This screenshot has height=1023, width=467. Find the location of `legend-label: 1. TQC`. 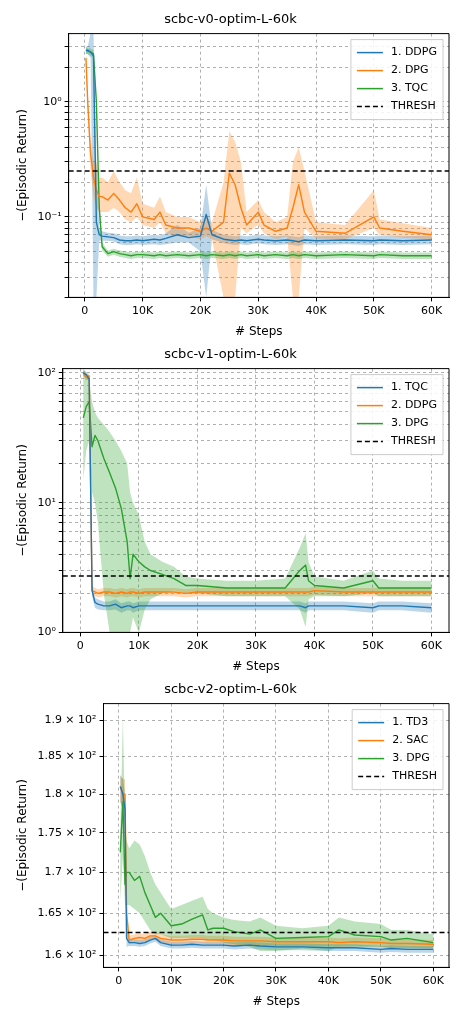

legend-label: 1. TQC is located at coordinates (409, 387).